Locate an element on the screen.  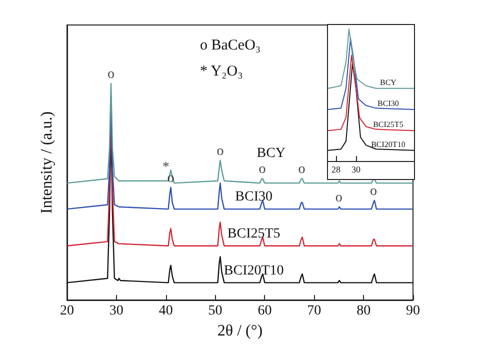
y-axis-title: Intensity / (a.u.) is located at coordinates (47, 162).